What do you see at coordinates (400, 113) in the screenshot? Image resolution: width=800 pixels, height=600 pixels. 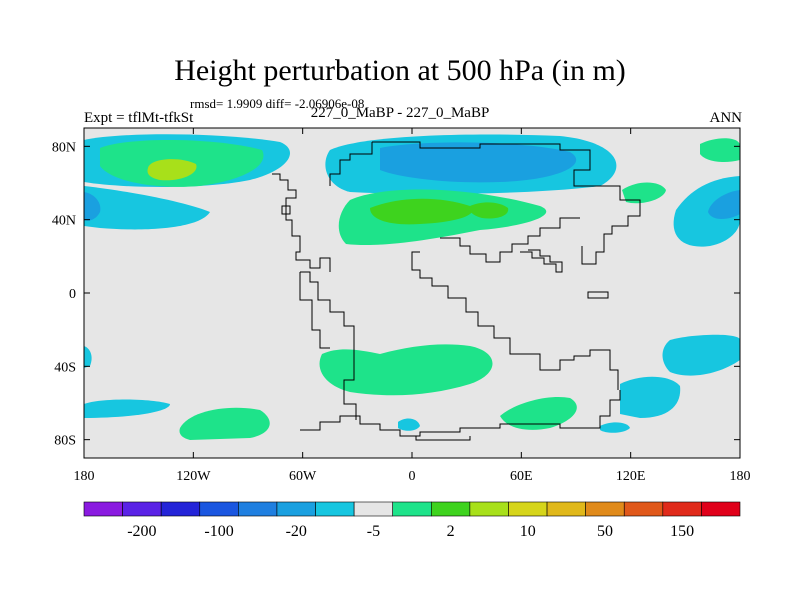 I see `subtitle: 227_0_MaBP - 227_0_MaBP` at bounding box center [400, 113].